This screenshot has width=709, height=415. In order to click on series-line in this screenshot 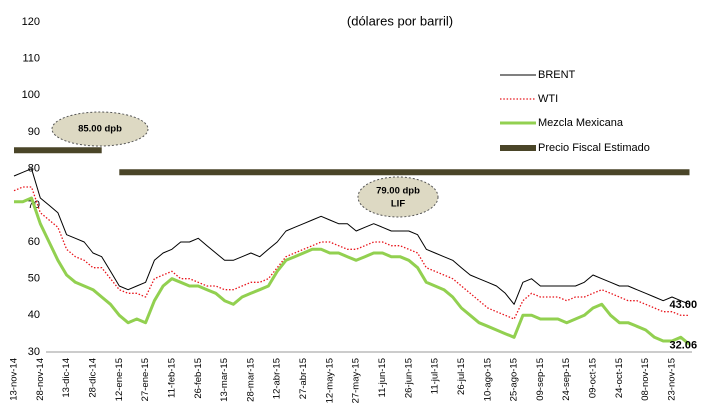, I will do `click(352, 161)`.